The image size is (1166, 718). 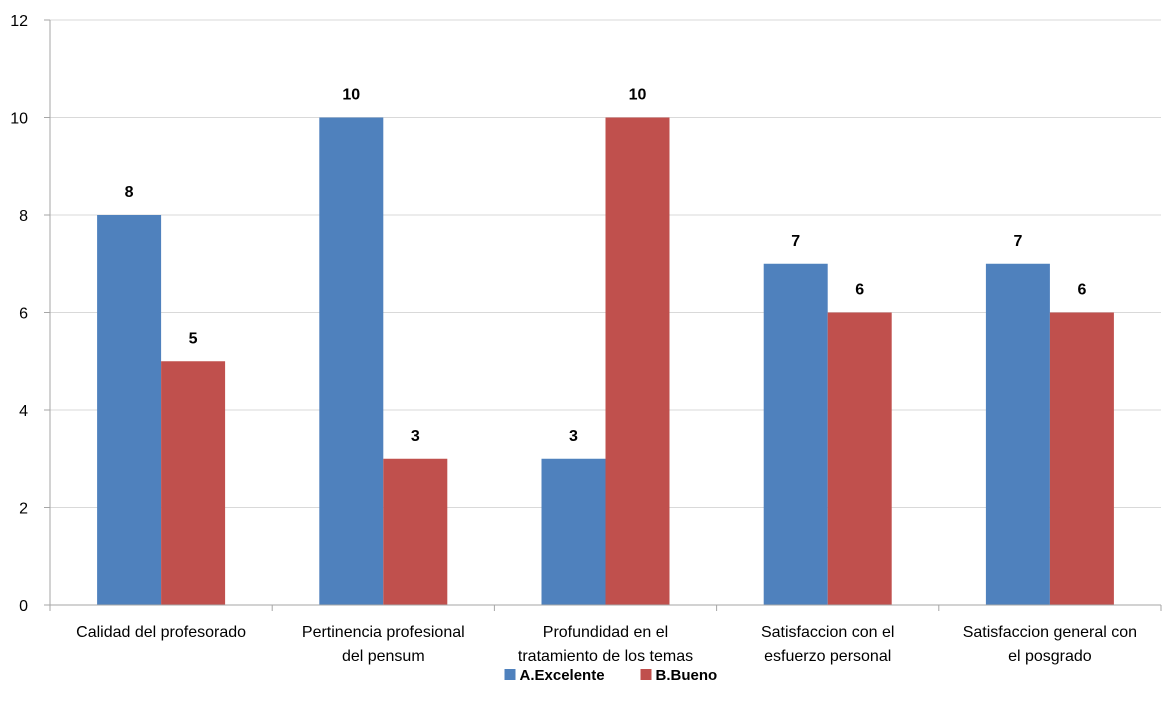 What do you see at coordinates (161, 632) in the screenshot?
I see `category-label: Calidad del profesorado` at bounding box center [161, 632].